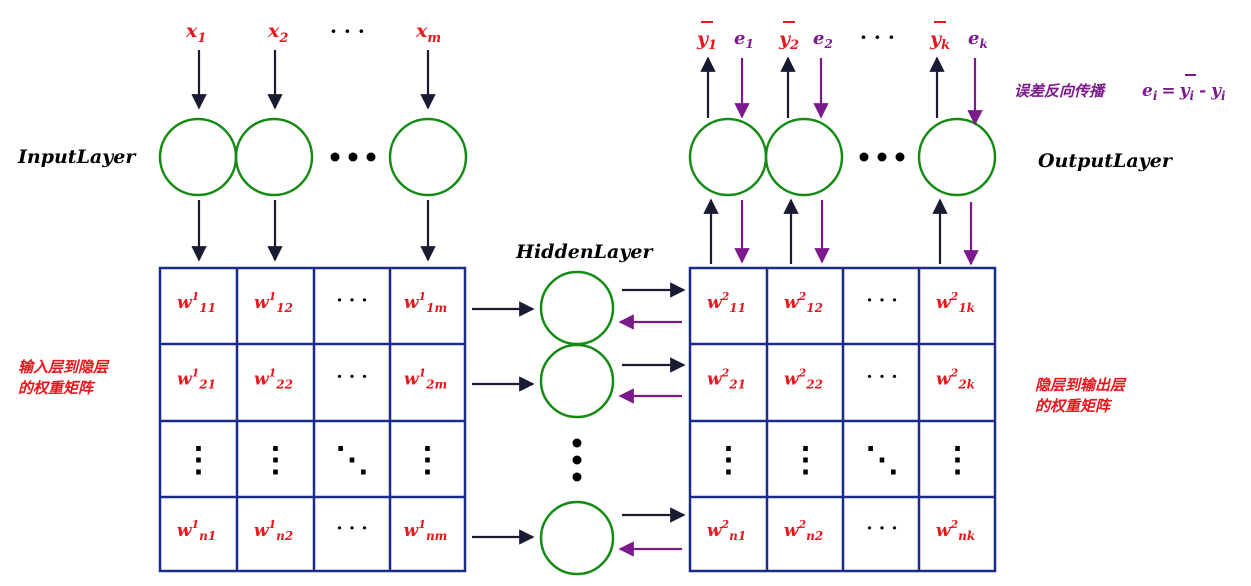  I want to click on matrix1-cell-r4-c2: w1n2, so click(273, 530).